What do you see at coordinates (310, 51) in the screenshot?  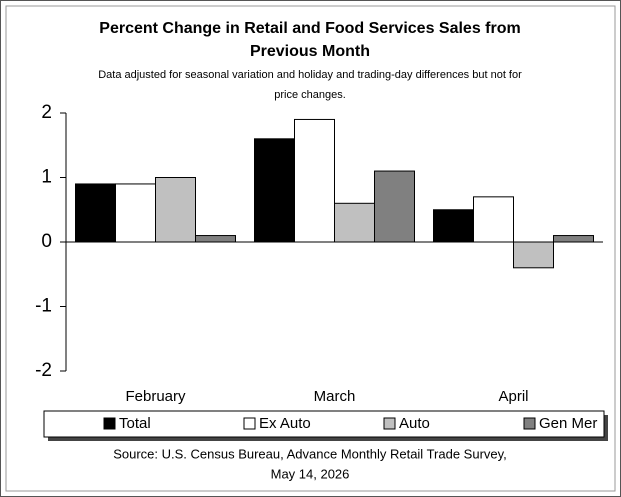 I see `chart-title: Previous Month` at bounding box center [310, 51].